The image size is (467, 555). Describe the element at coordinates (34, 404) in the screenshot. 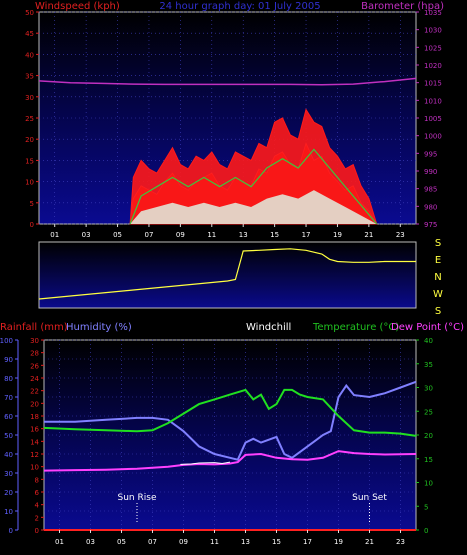

I see `rainfall-tick-label: 20` at that location.